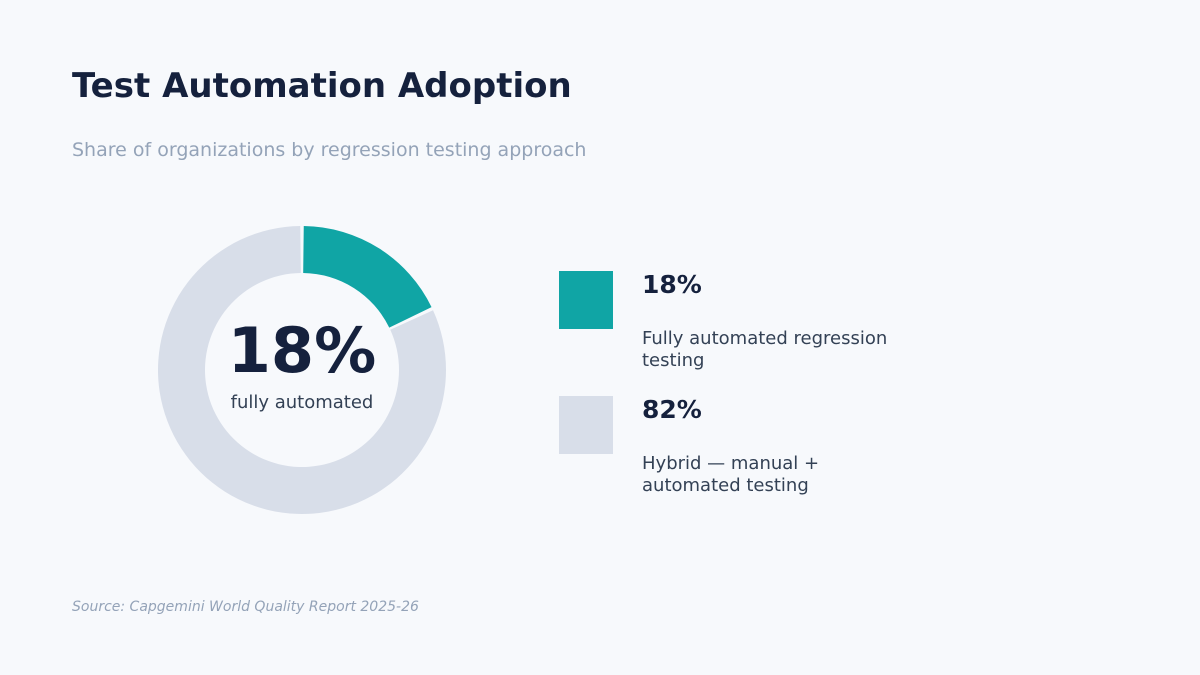 The height and width of the screenshot is (675, 1200). Describe the element at coordinates (738, 325) in the screenshot. I see `legend-item-automated: 18% Fully automated regression testing` at that location.